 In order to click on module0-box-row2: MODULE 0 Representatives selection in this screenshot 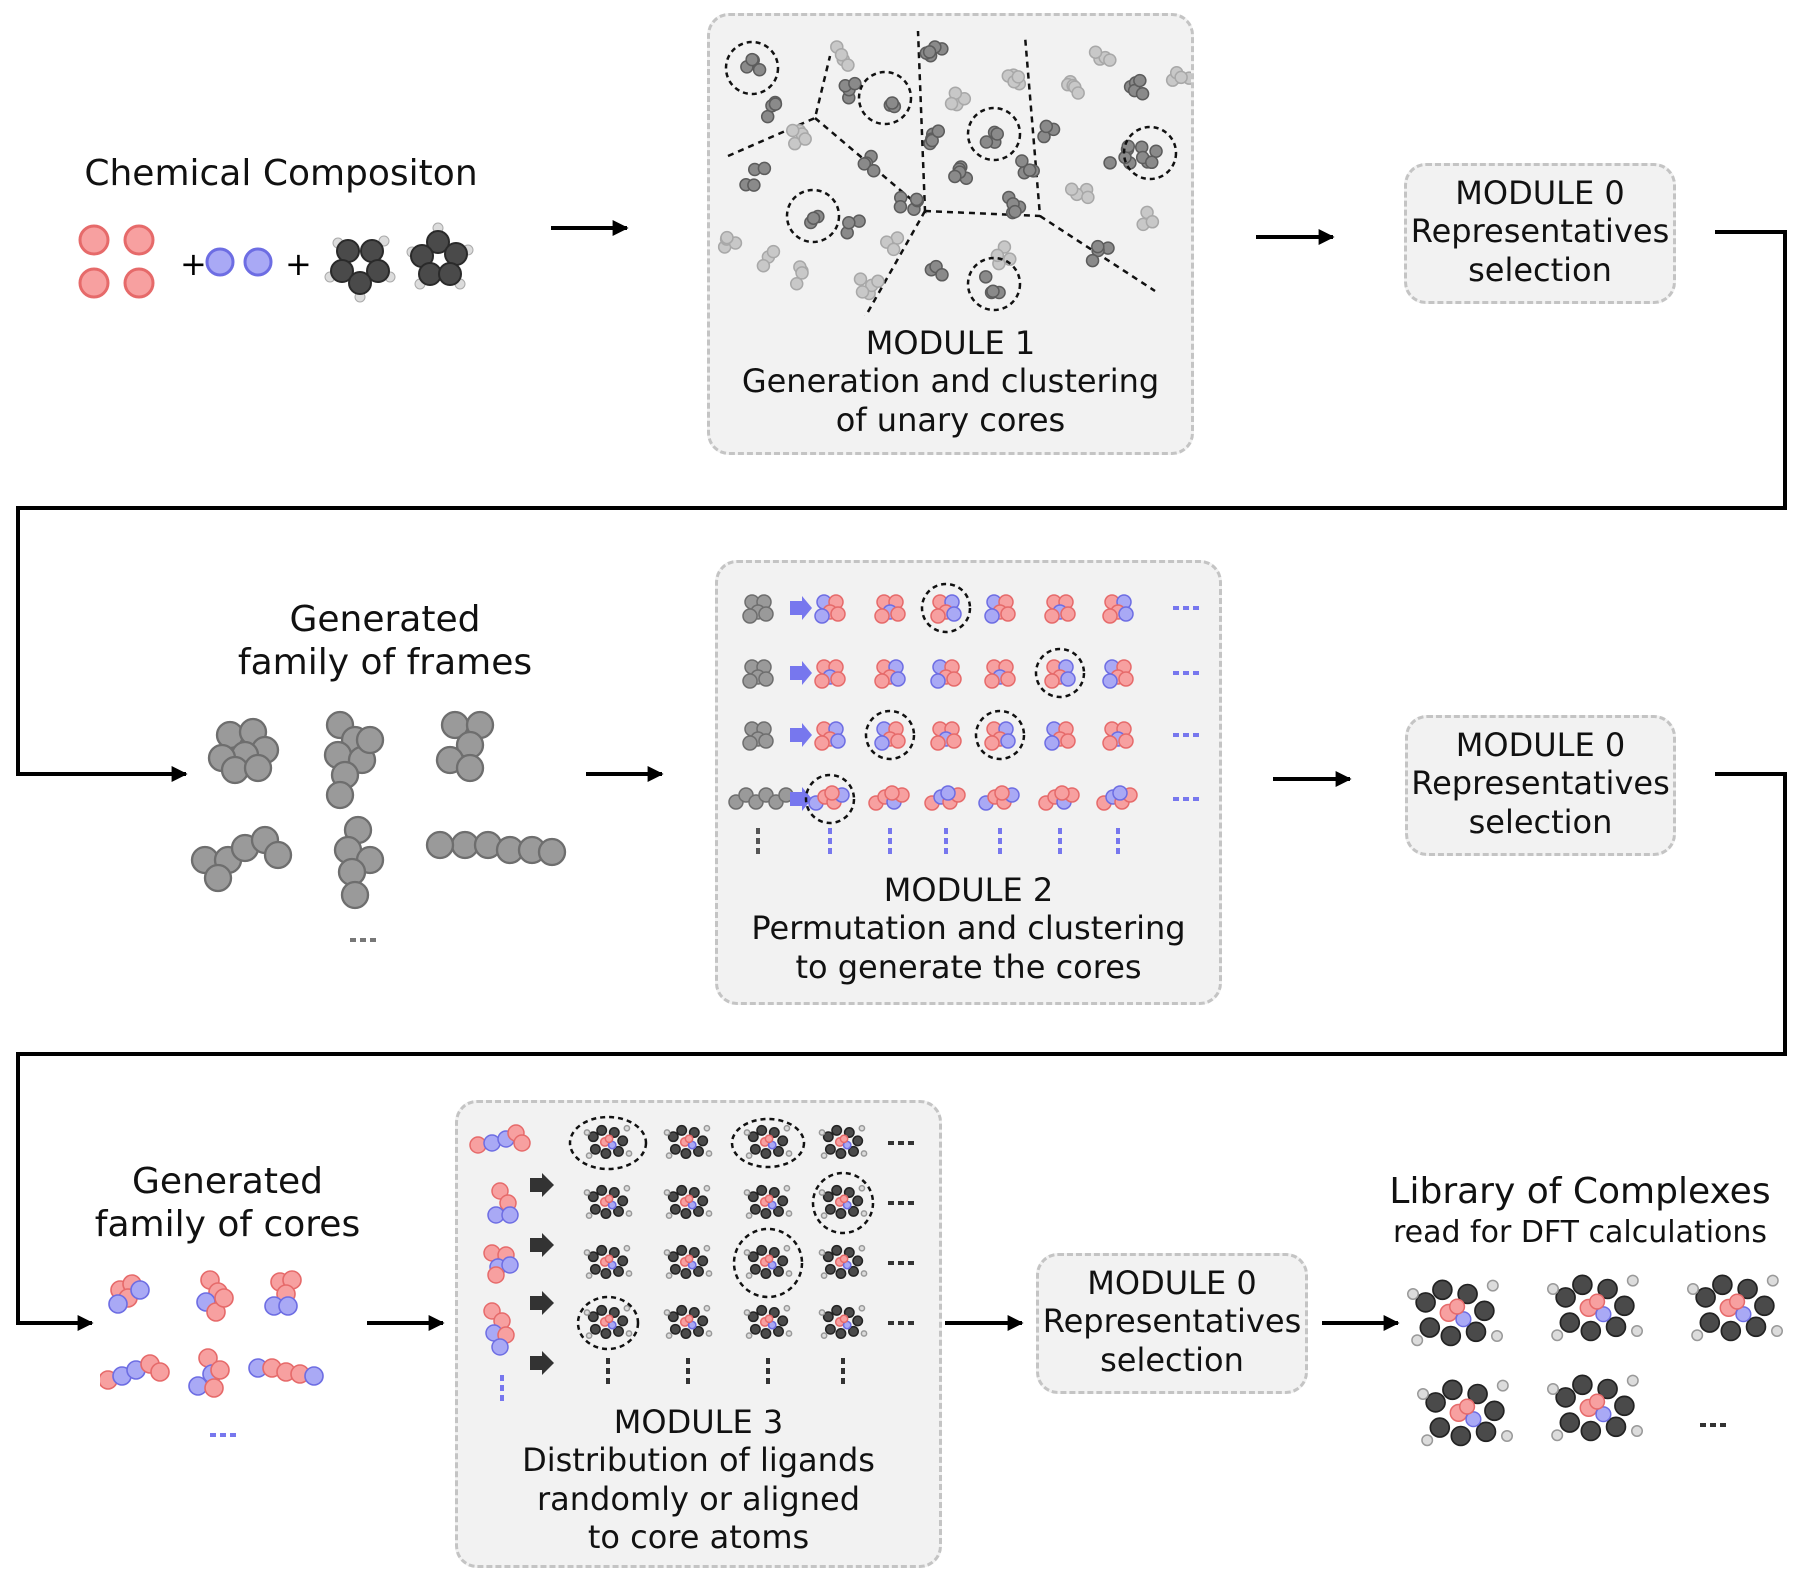, I will do `click(1540, 785)`.